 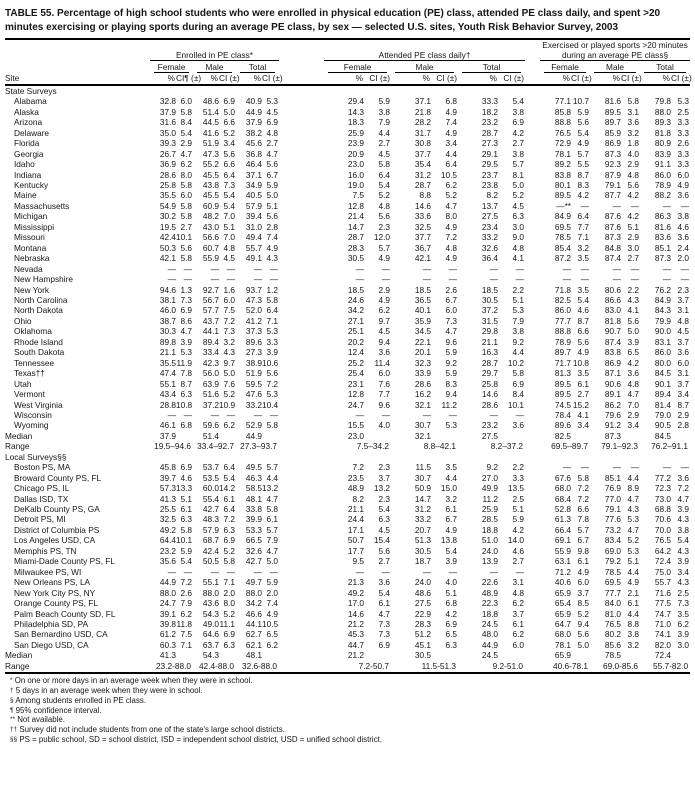 I want to click on value-cell: 72.4, so click(x=663, y=561).